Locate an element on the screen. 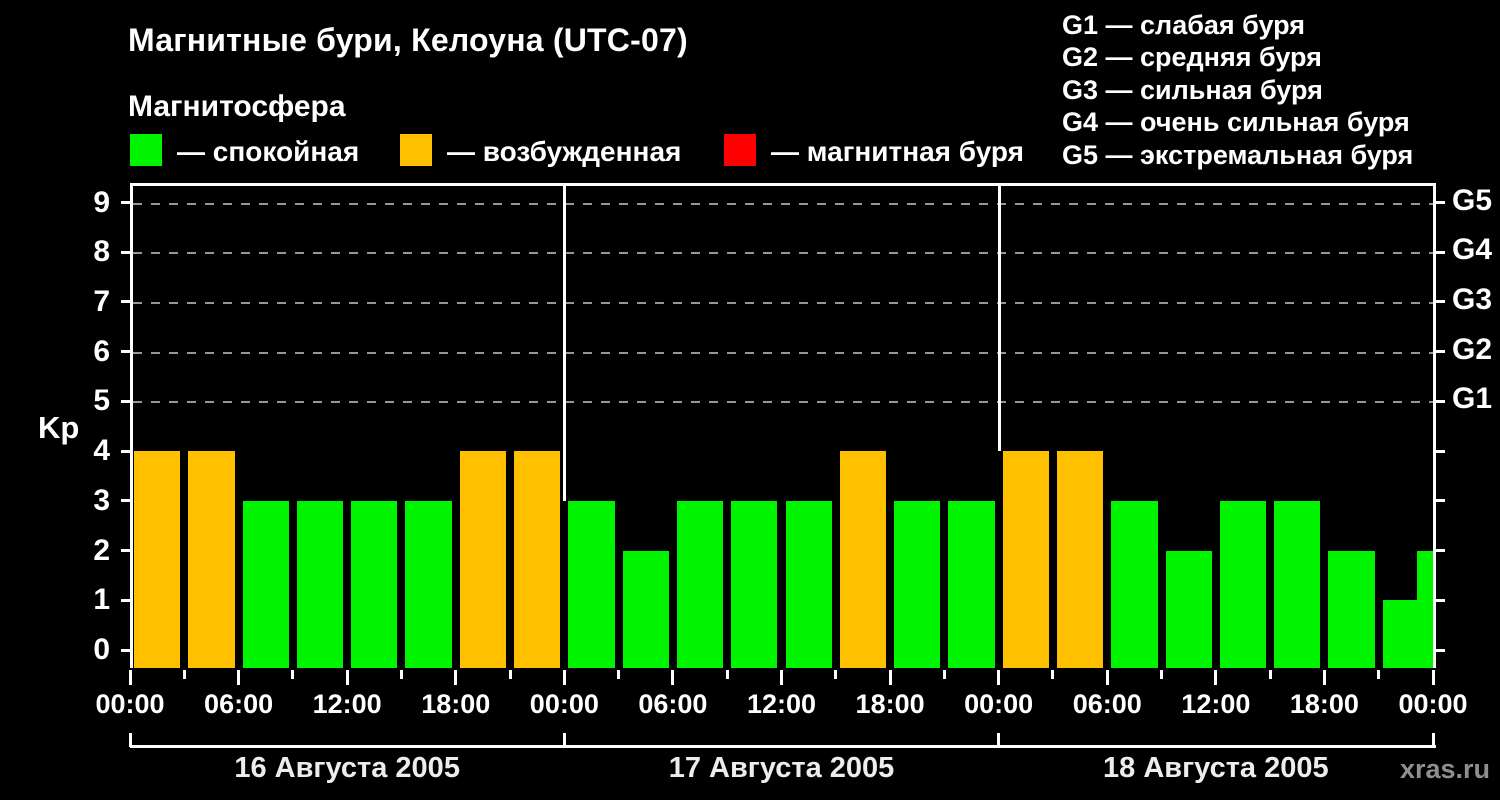  kp-bar-day2-slot2 is located at coordinates (700, 584).